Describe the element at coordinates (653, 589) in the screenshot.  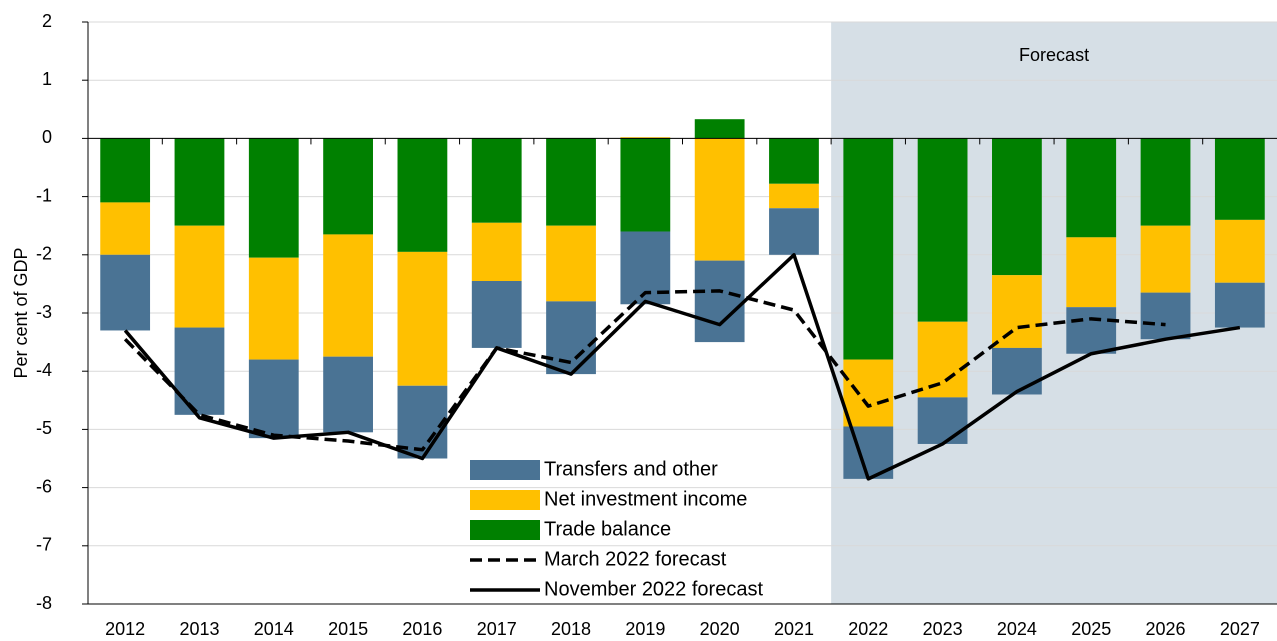
I see `legend-label: November 2022 forecast` at that location.